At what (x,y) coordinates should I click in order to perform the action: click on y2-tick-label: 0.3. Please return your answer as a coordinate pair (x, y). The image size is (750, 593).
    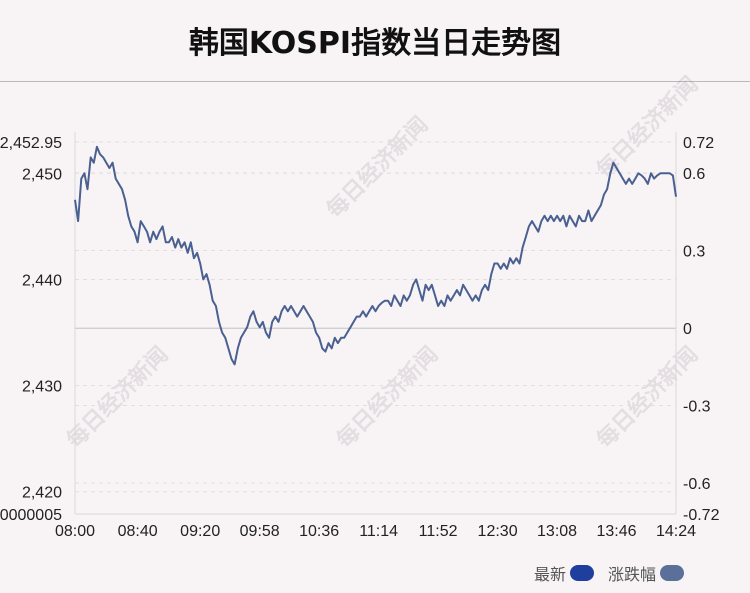
    Looking at the image, I should click on (694, 252).